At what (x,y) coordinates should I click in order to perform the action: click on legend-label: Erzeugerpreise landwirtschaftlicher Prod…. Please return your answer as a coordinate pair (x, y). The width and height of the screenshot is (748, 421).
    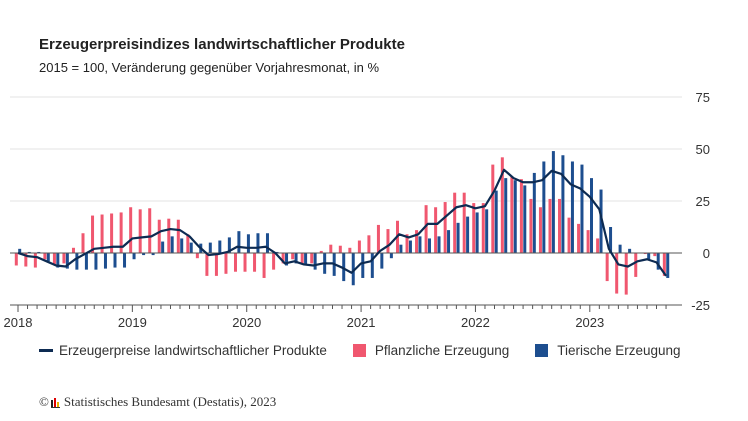
    Looking at the image, I should click on (193, 350).